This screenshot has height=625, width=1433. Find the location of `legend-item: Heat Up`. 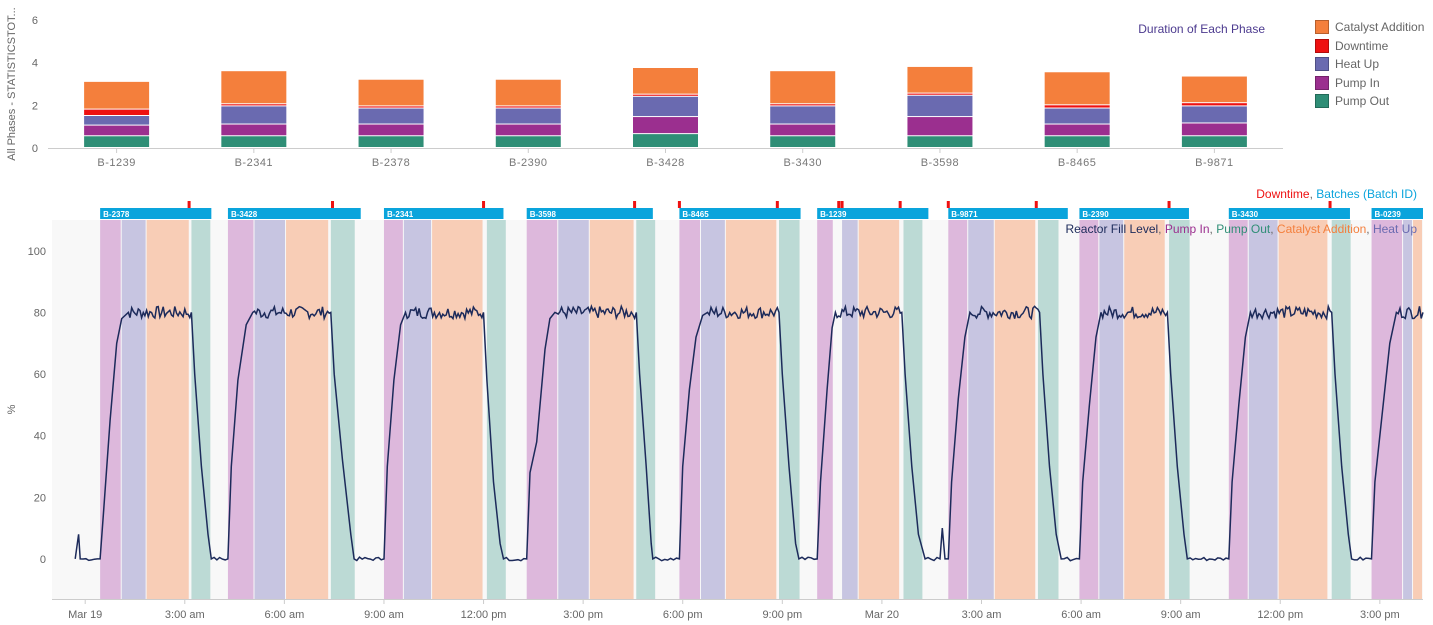

legend-item: Heat Up is located at coordinates (1374, 64).